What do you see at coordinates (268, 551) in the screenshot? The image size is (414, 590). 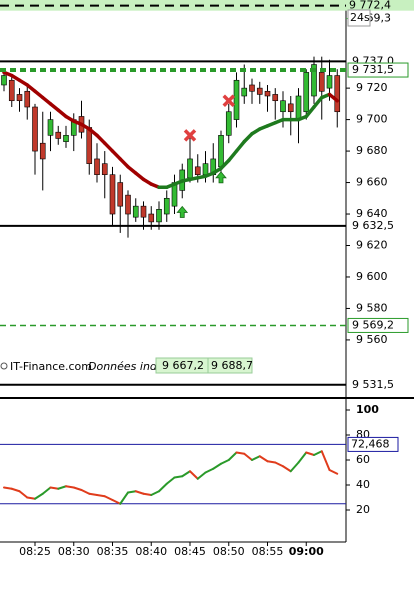 I see `x-tick-label: 08:55` at bounding box center [268, 551].